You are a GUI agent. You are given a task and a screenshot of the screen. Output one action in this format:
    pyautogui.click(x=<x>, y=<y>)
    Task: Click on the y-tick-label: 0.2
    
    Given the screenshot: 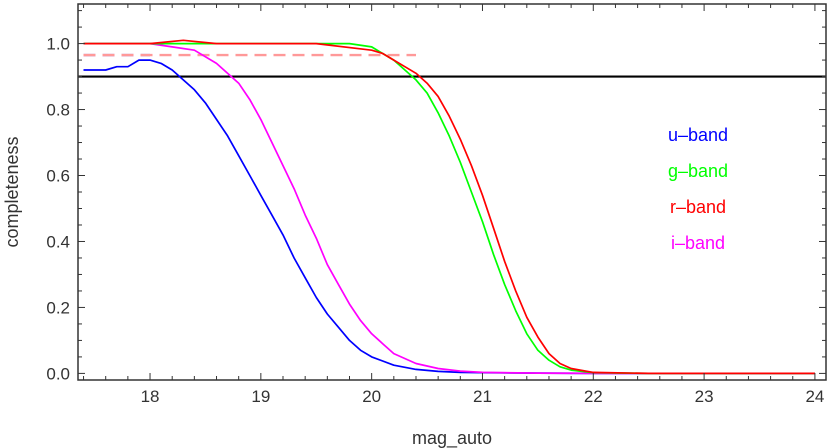 What is the action you would take?
    pyautogui.click(x=58, y=307)
    